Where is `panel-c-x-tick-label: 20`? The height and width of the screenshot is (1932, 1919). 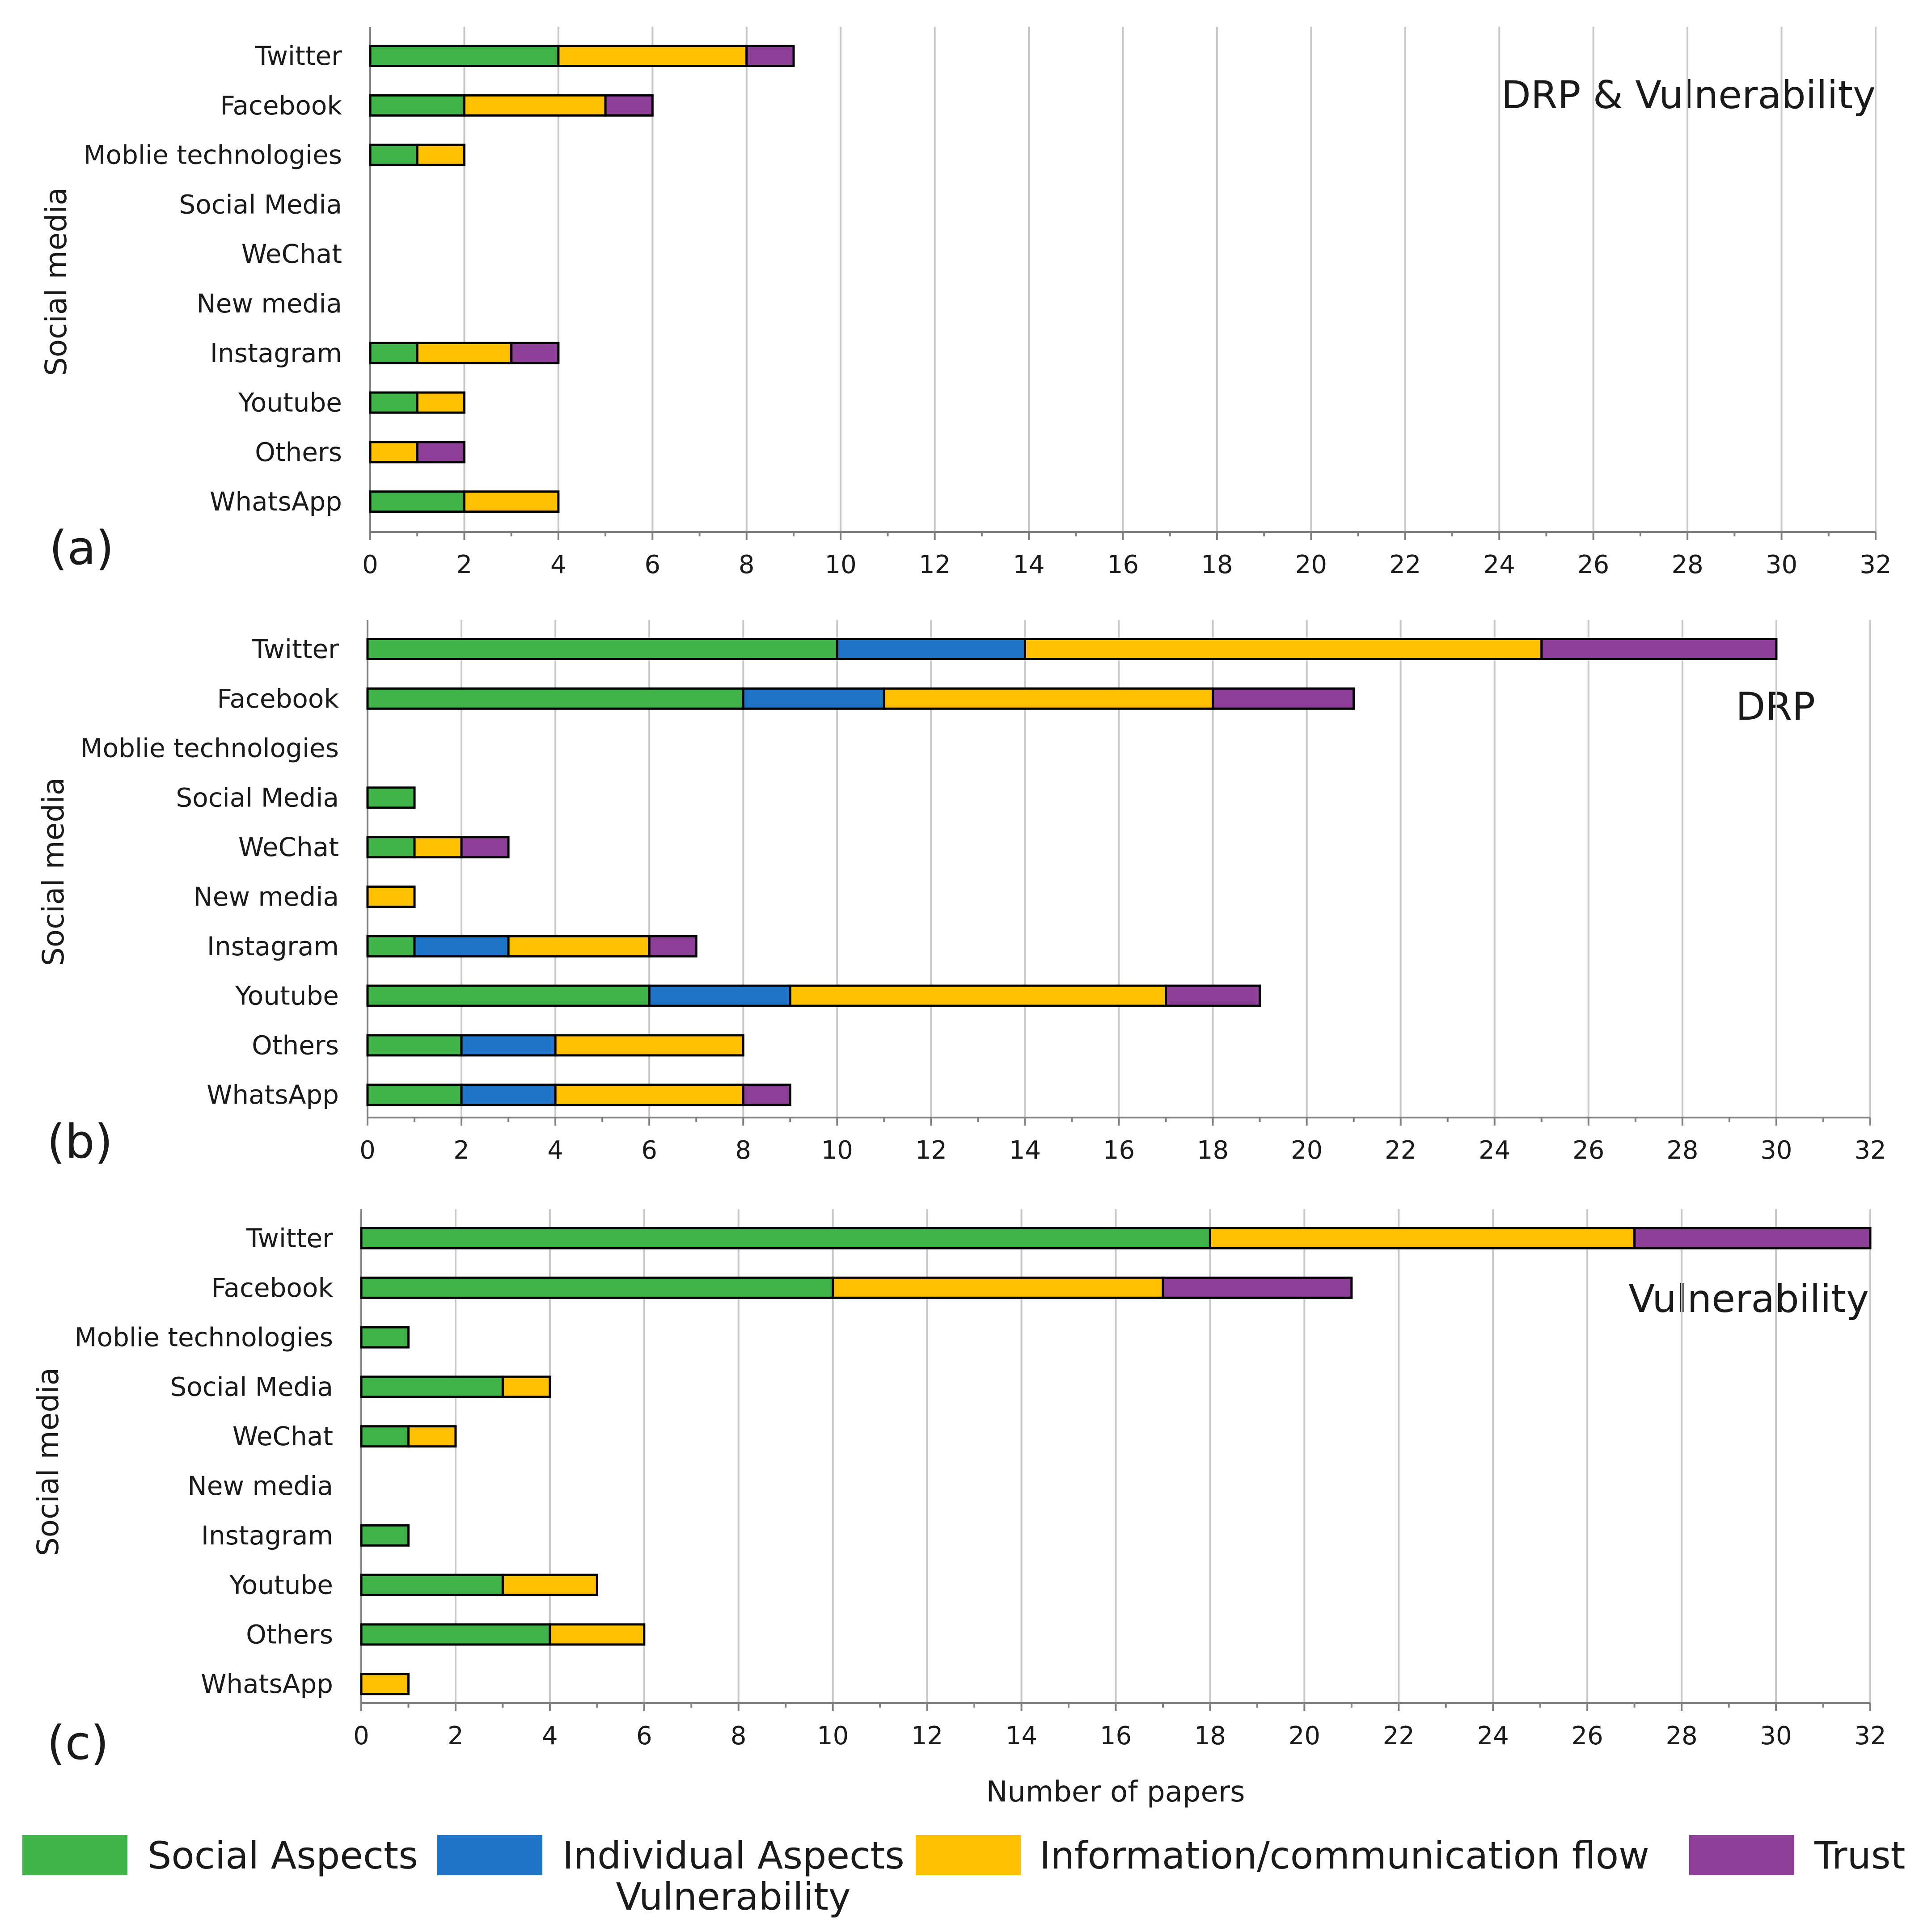 panel-c-x-tick-label: 20 is located at coordinates (1304, 1736).